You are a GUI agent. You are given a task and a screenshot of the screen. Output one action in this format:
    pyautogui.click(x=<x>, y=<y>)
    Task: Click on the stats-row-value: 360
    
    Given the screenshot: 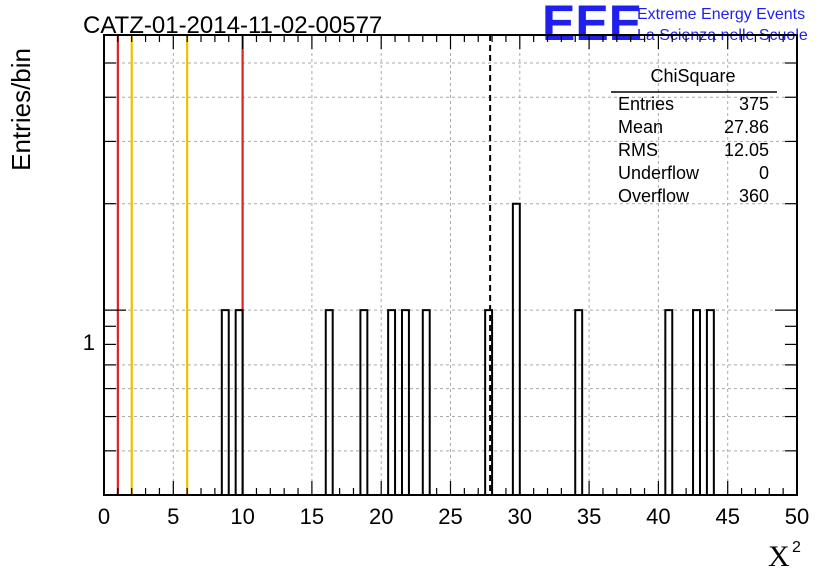 What is the action you would take?
    pyautogui.click(x=754, y=196)
    